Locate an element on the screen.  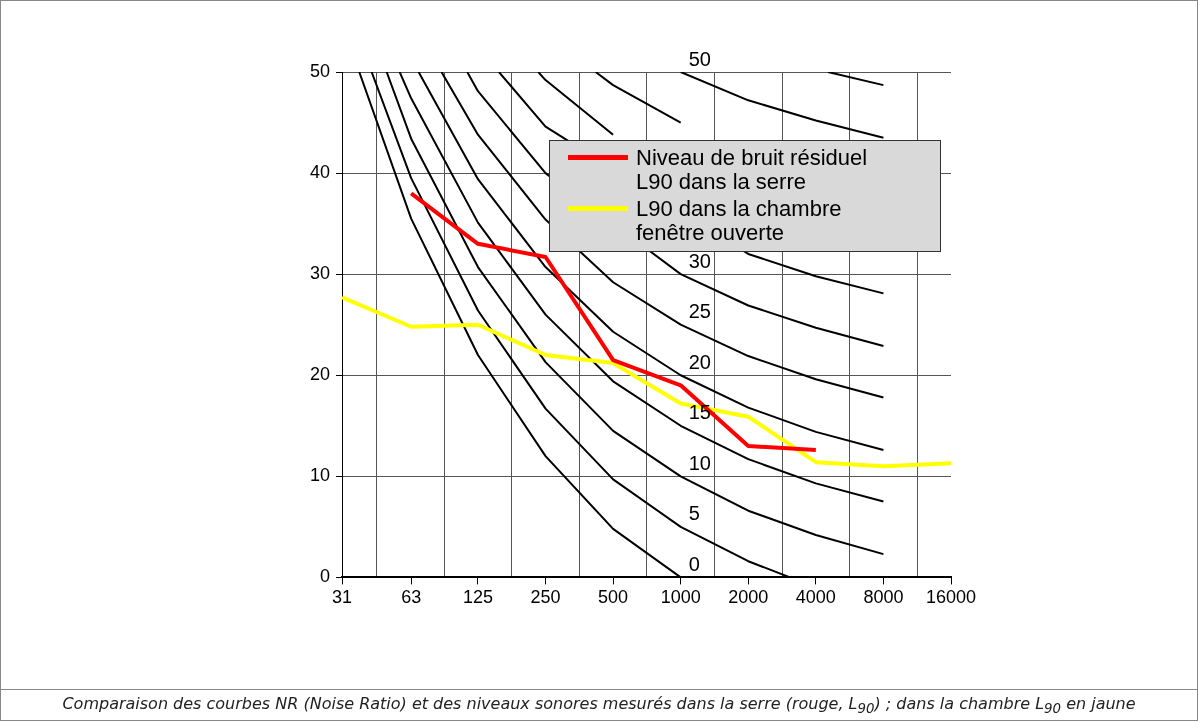
series-label: 10 is located at coordinates (699, 462).